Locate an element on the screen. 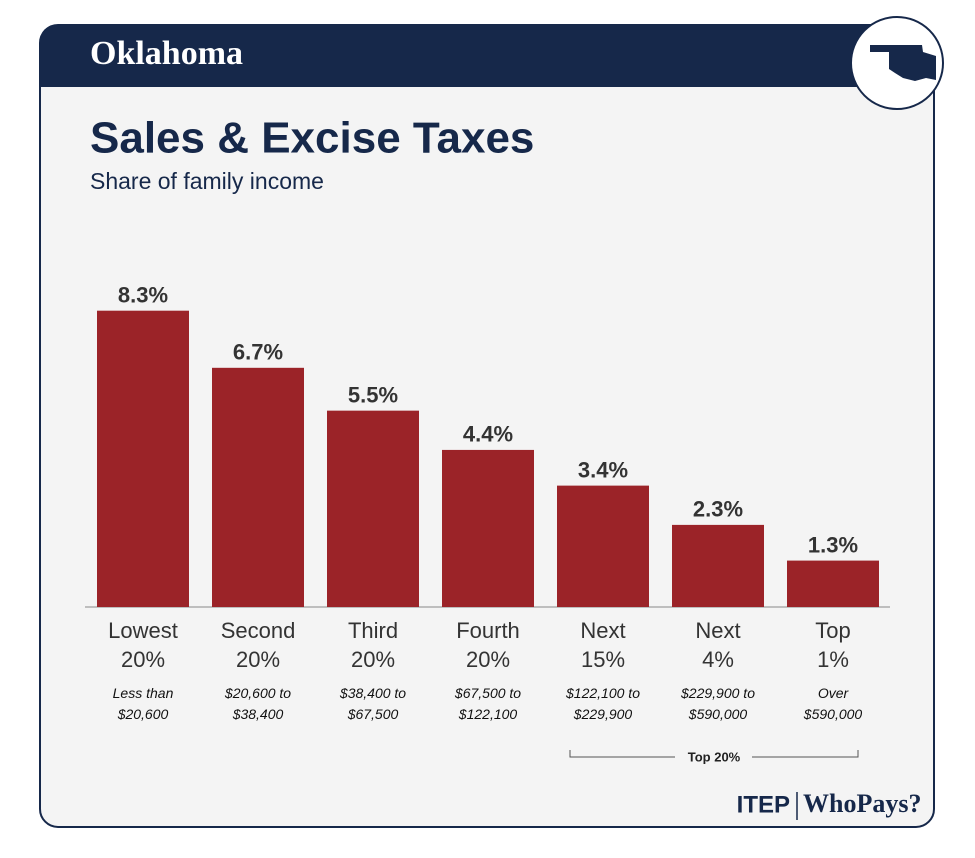  income-range-line: $67,500 to is located at coordinates (488, 693).